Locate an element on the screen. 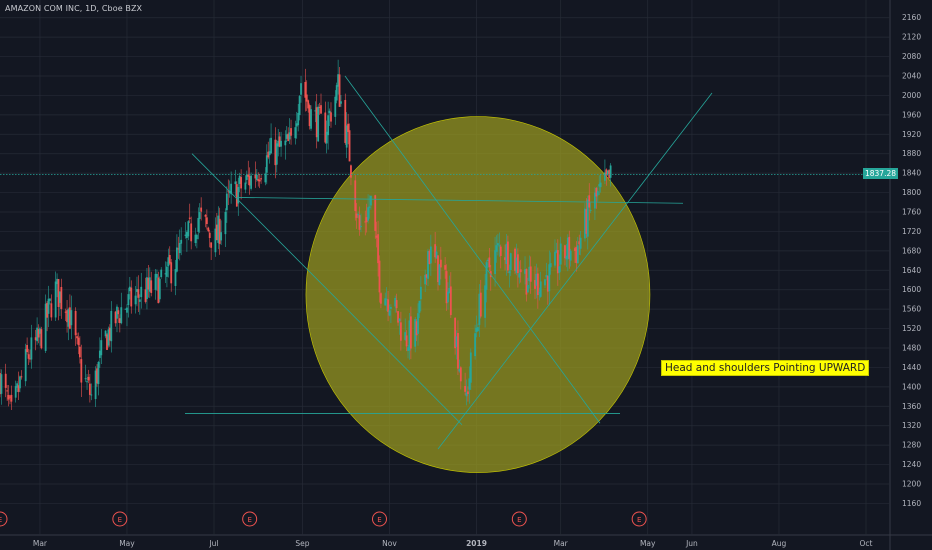 The width and height of the screenshot is (932, 550). y-tick-label: 1640 is located at coordinates (911, 270).